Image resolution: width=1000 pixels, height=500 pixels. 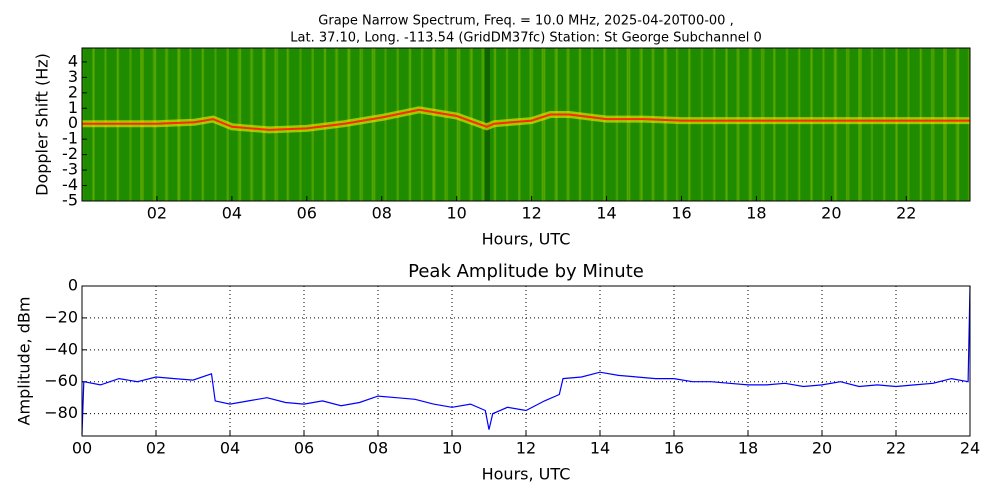 What do you see at coordinates (42, 124) in the screenshot?
I see `y-axis-label: Doppler Shift (Hz)` at bounding box center [42, 124].